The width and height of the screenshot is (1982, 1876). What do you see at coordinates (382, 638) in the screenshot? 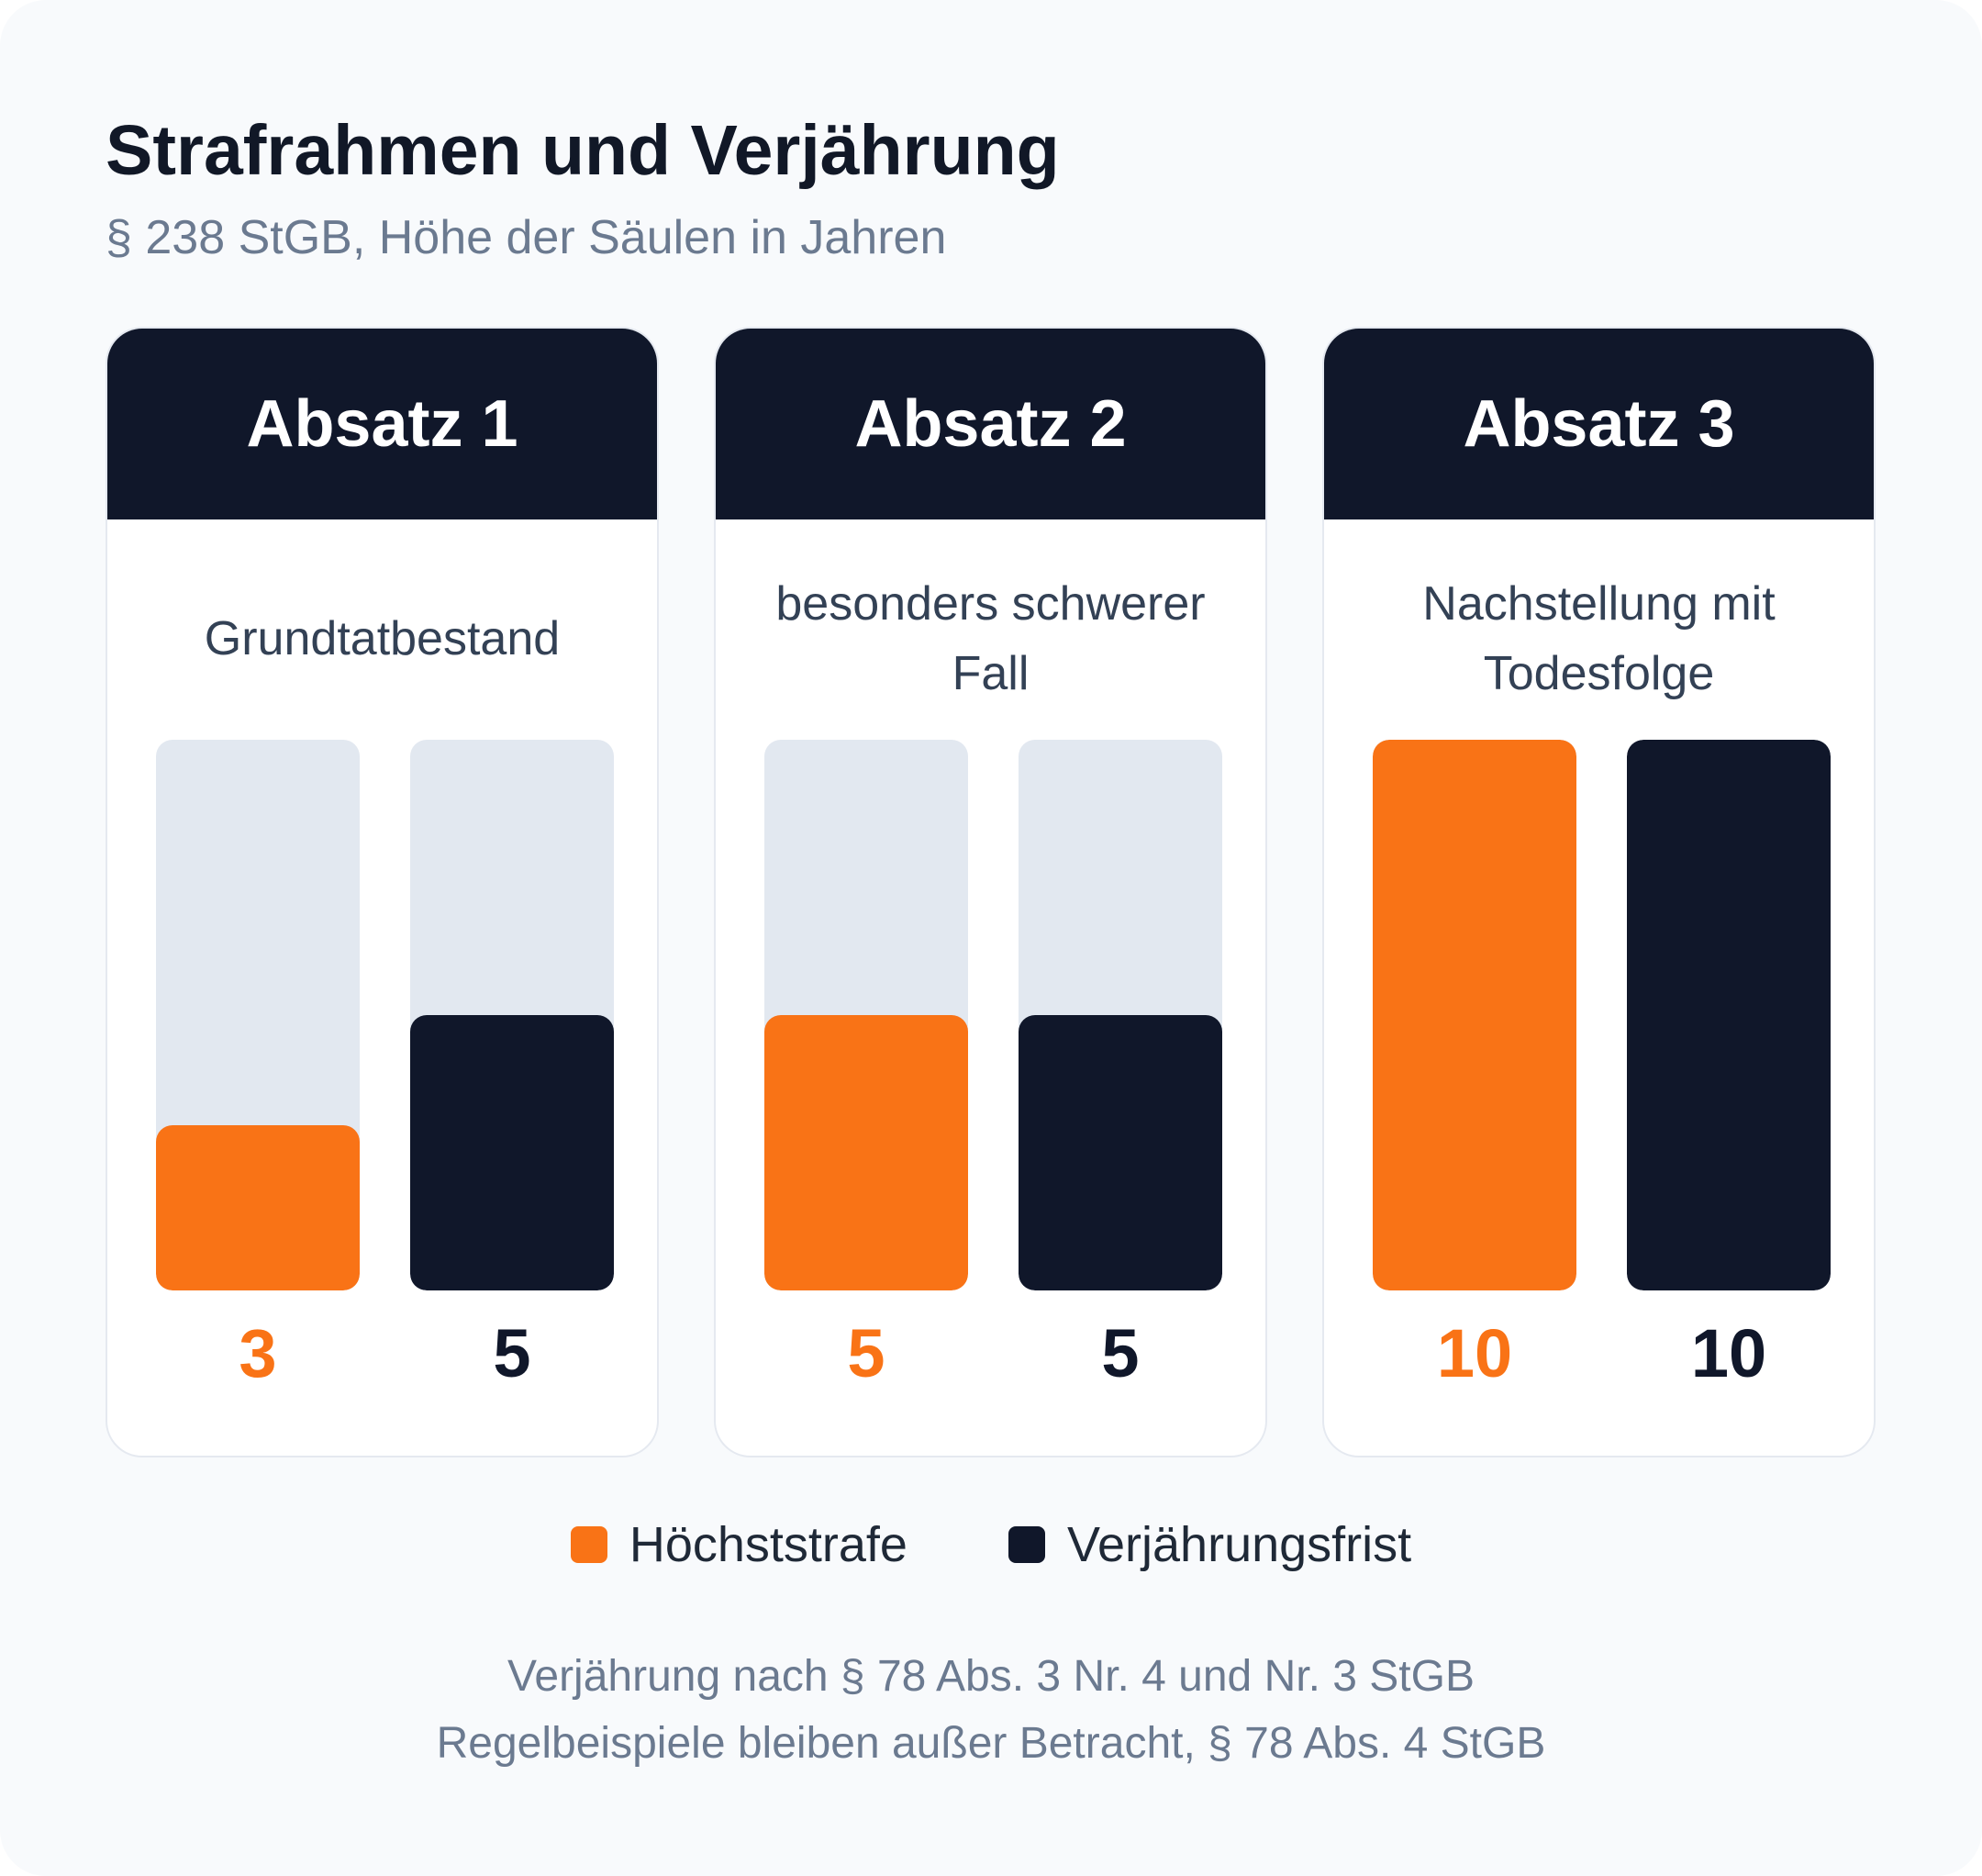
I see `category-description: Grundtatbestand` at bounding box center [382, 638].